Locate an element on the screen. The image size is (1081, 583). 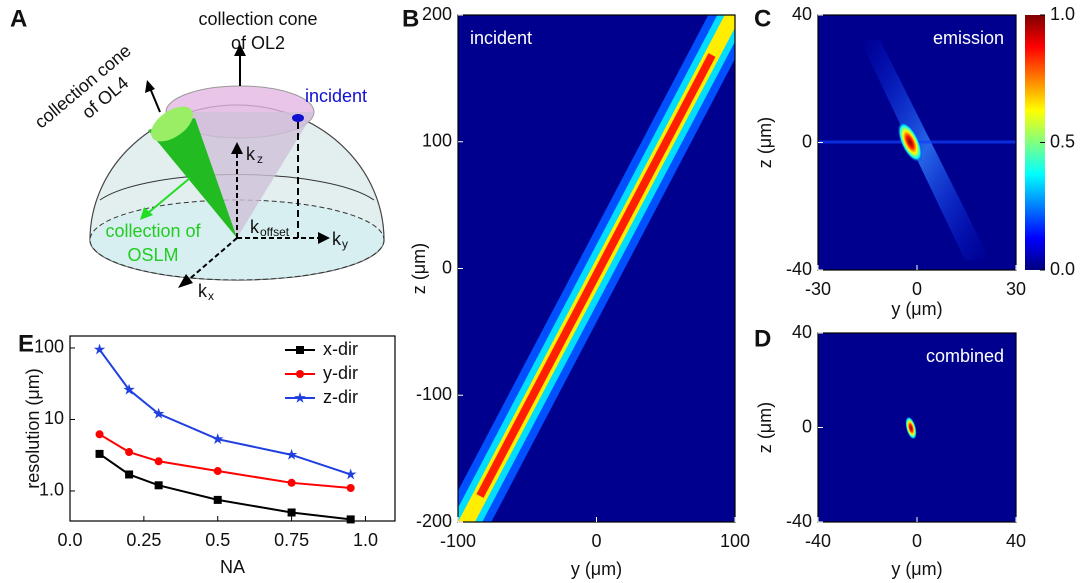
x-axis-label: NA is located at coordinates (232, 567).